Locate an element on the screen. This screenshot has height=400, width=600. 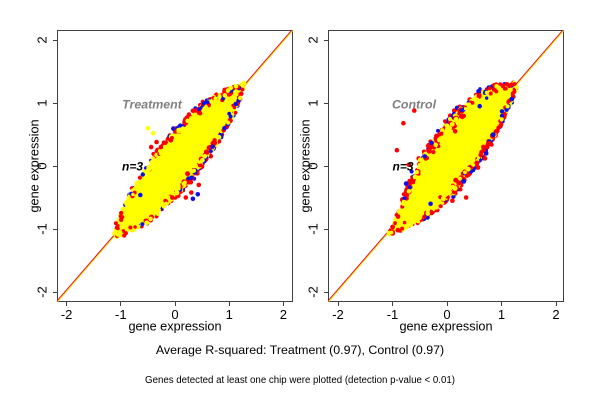
svg-text: Control is located at coordinates (414, 104).